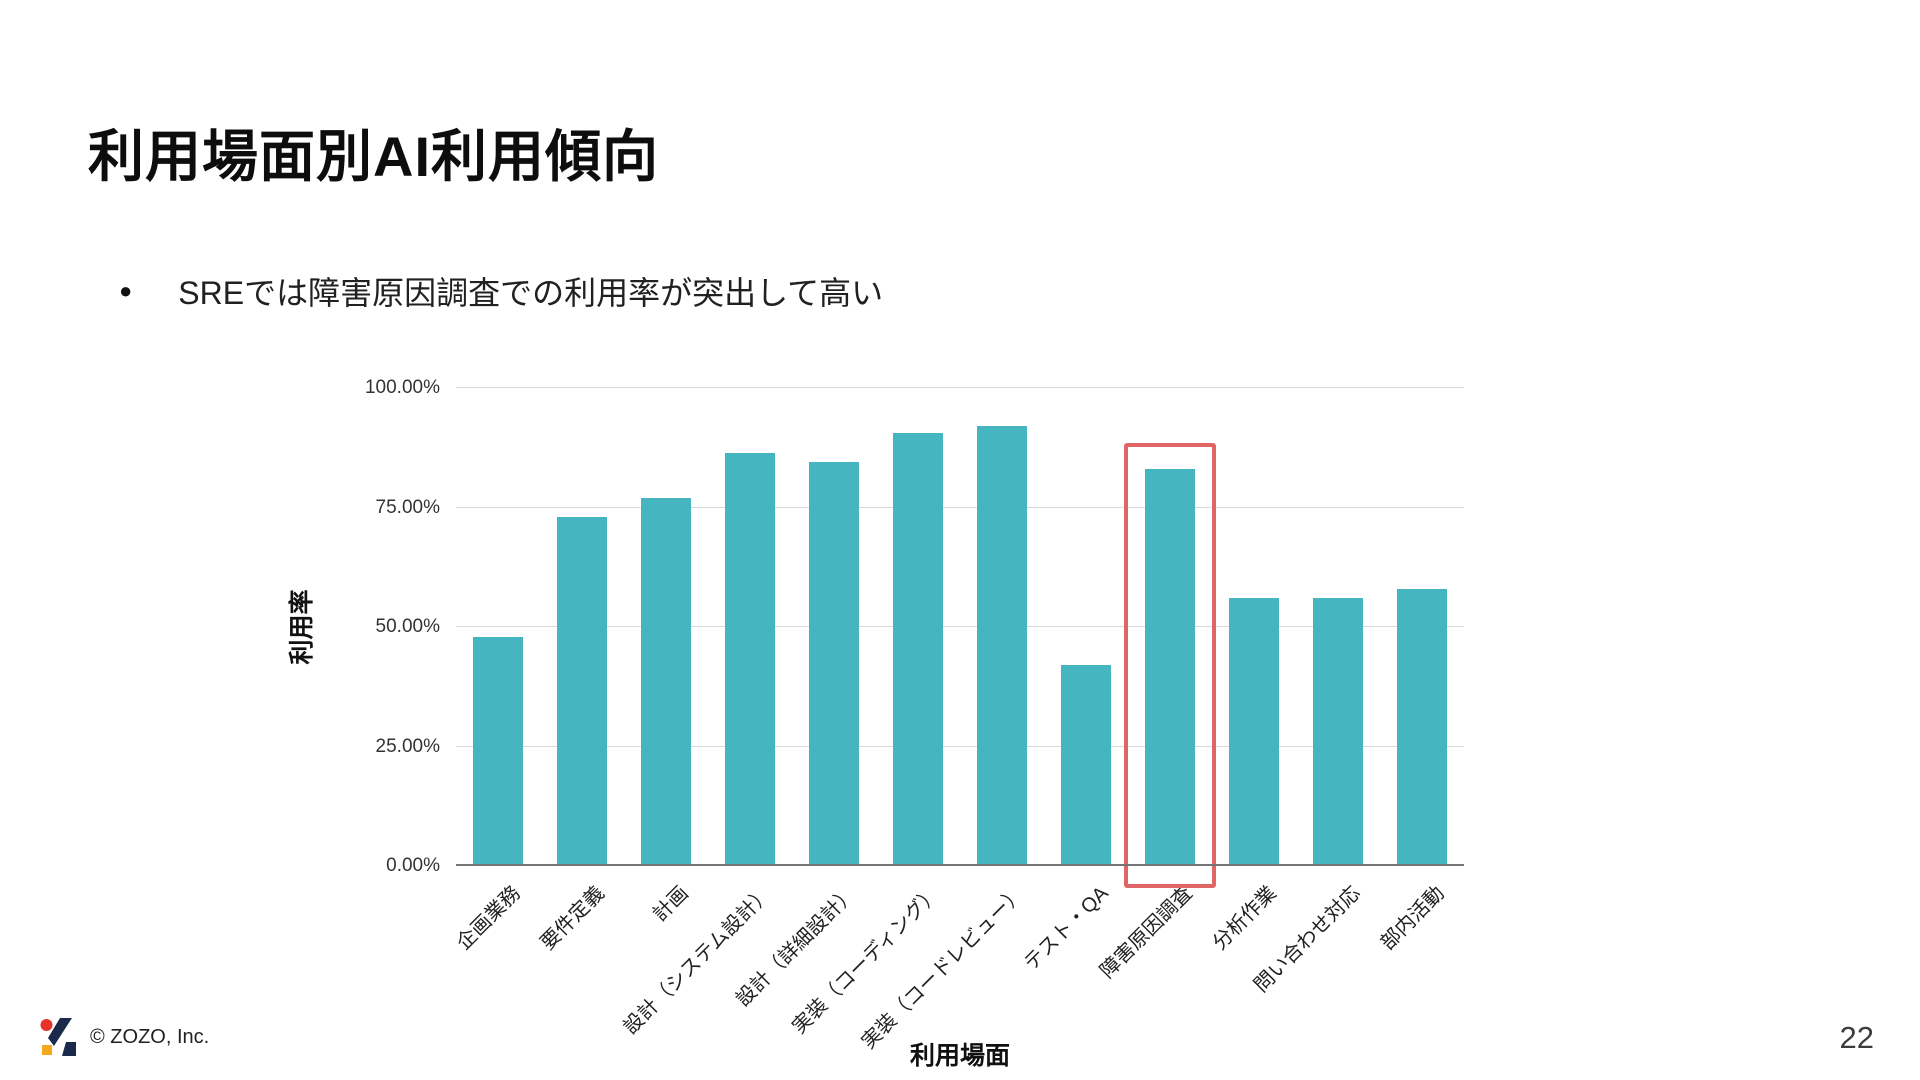 The height and width of the screenshot is (1080, 1920). Describe the element at coordinates (1856, 1037) in the screenshot. I see `page-number: 22` at that location.